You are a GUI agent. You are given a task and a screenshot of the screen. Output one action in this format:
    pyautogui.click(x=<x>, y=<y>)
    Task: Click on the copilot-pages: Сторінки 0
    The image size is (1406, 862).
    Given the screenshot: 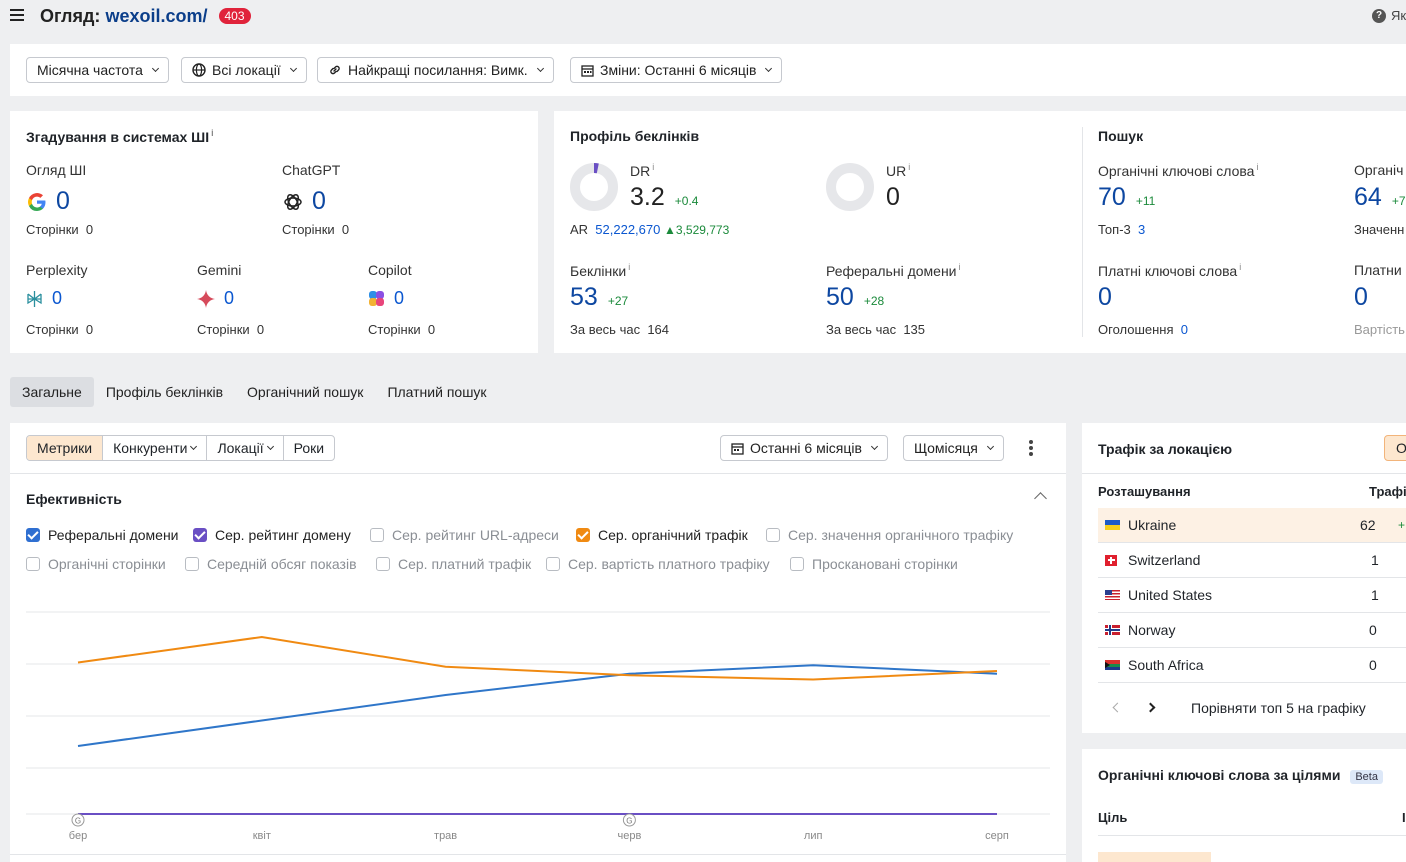 What is the action you would take?
    pyautogui.click(x=402, y=329)
    